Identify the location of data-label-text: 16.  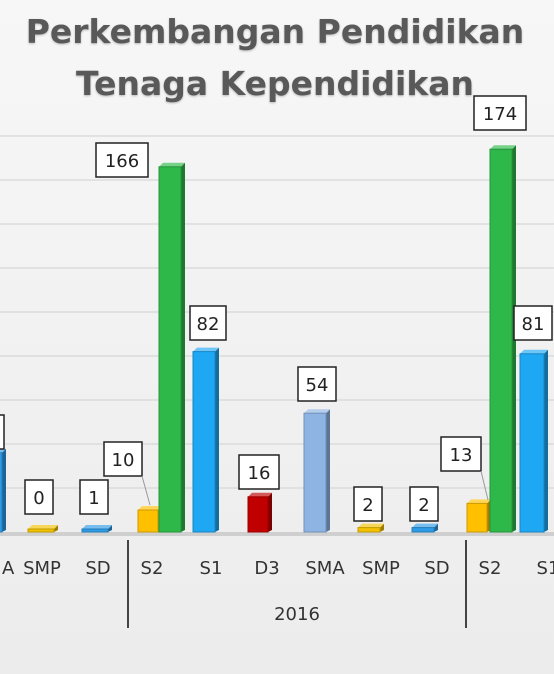
(259, 473).